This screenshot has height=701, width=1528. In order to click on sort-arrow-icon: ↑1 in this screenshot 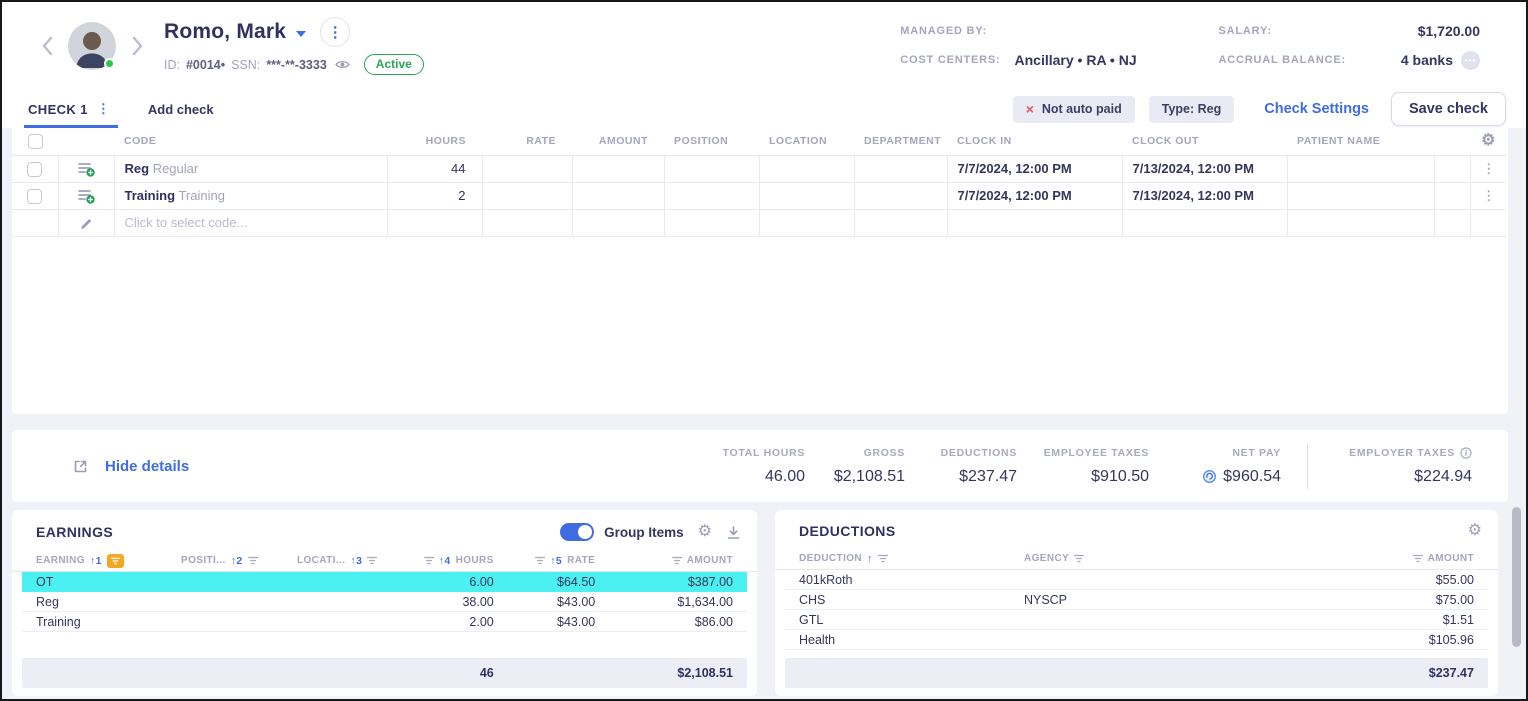, I will do `click(95, 560)`.